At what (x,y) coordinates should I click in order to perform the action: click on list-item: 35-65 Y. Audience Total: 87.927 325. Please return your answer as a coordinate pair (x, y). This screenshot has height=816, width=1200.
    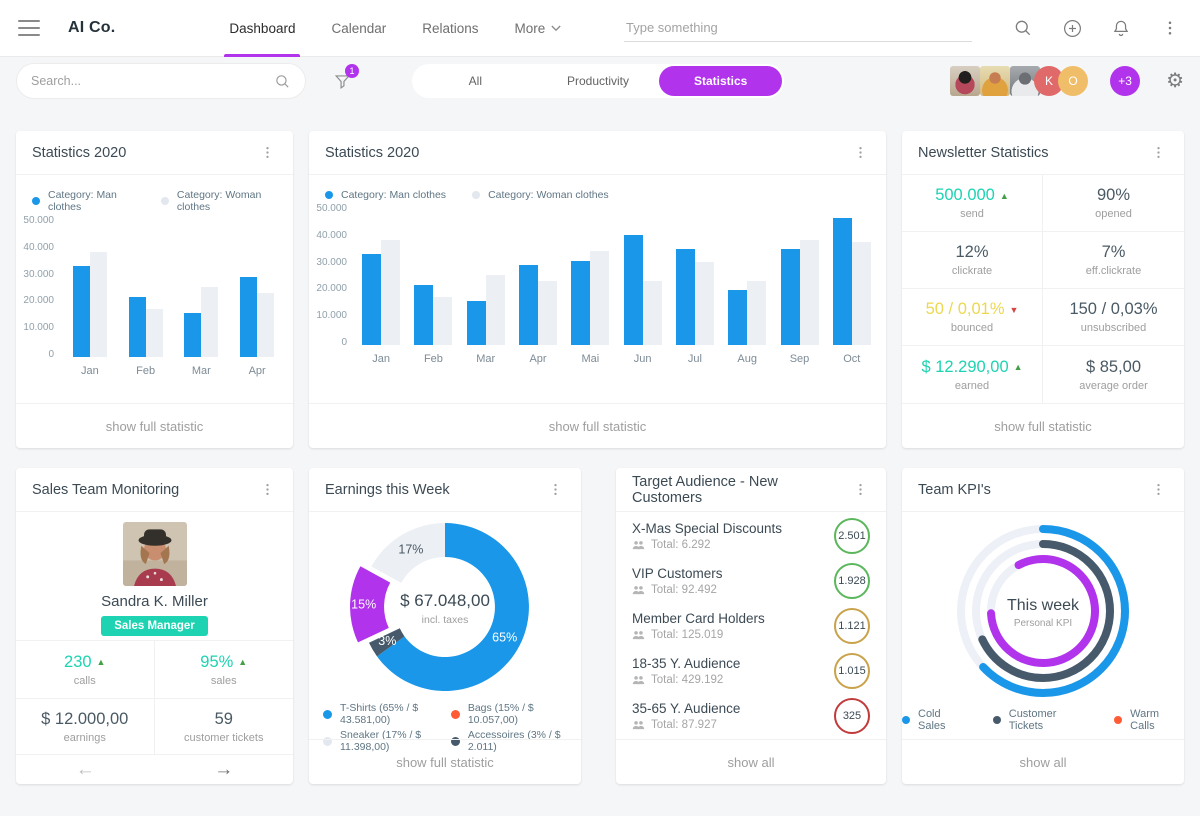
    Looking at the image, I should click on (751, 716).